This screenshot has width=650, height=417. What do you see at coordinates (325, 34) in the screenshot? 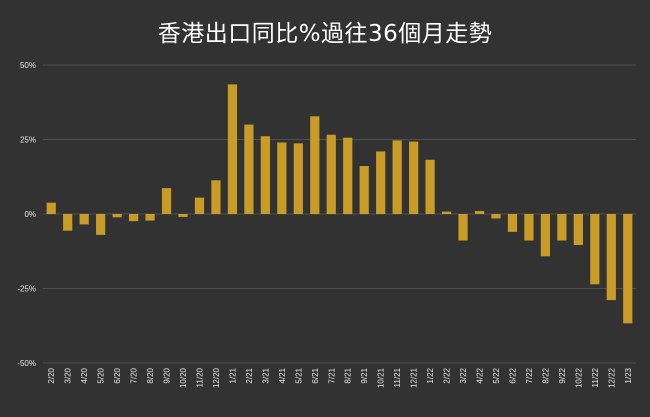
I see `chart-title: 香港出口同比%過往36個月走勢` at bounding box center [325, 34].